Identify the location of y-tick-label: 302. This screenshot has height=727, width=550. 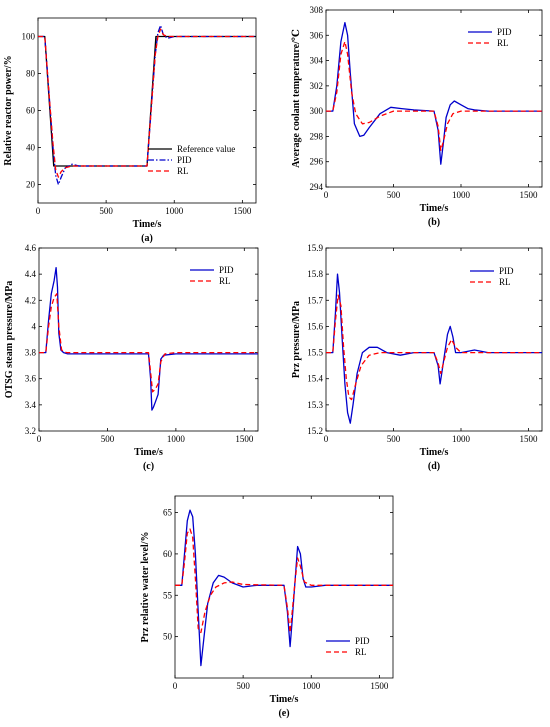
(317, 86).